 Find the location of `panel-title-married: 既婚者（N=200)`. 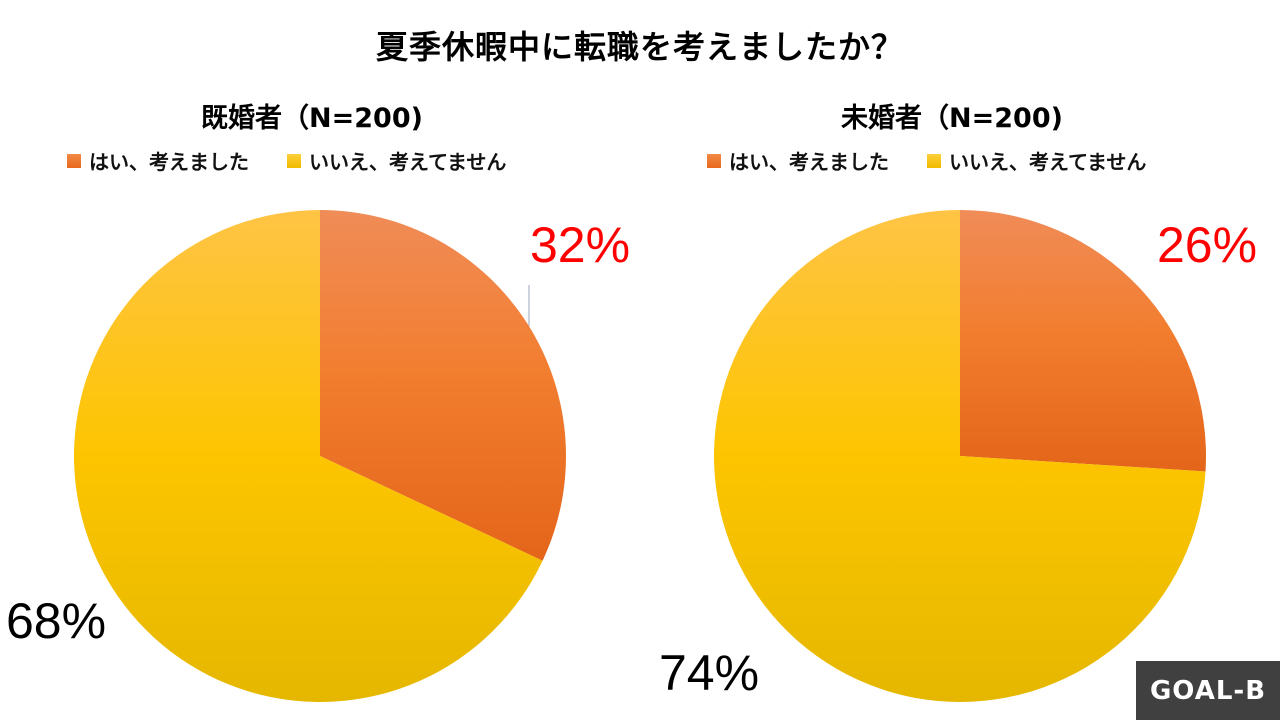

panel-title-married: 既婚者（N=200) is located at coordinates (312, 118).